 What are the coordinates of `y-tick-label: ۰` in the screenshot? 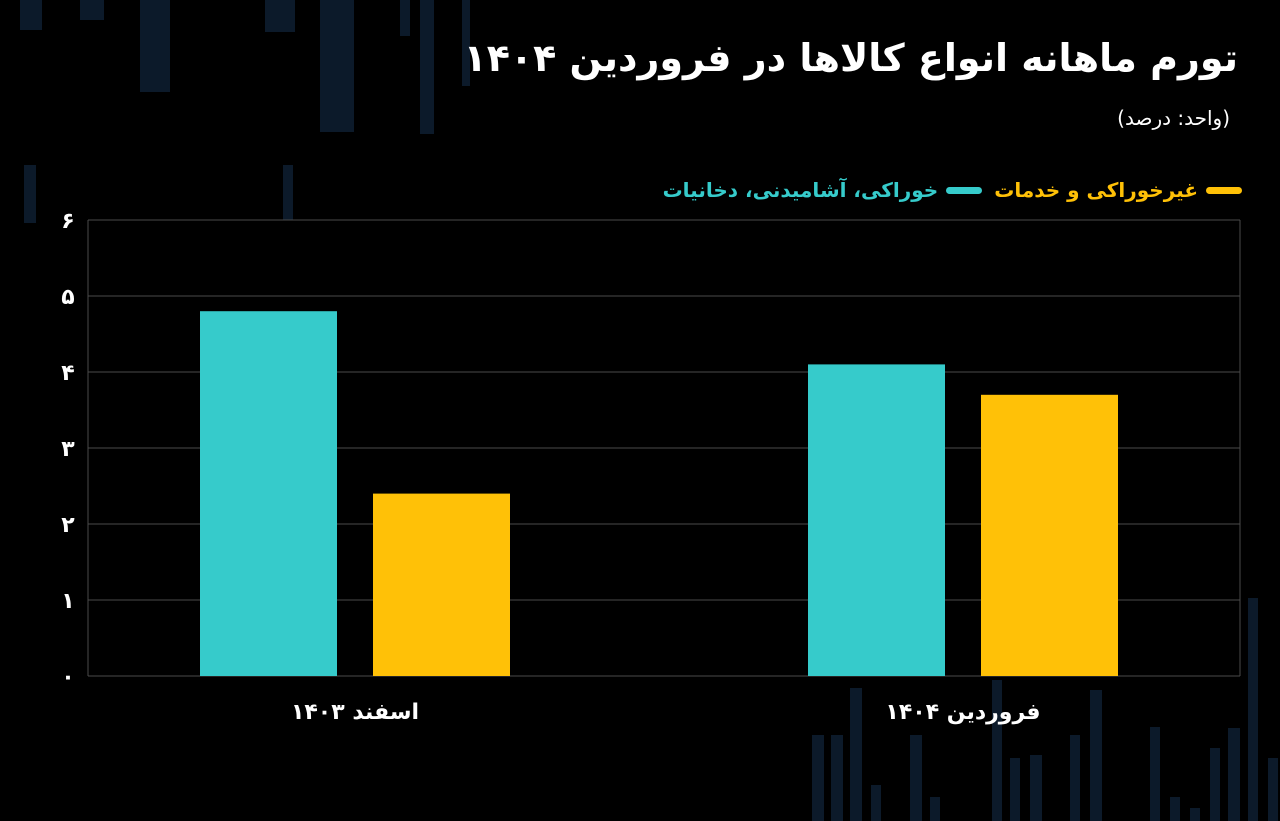 It's located at (67, 677).